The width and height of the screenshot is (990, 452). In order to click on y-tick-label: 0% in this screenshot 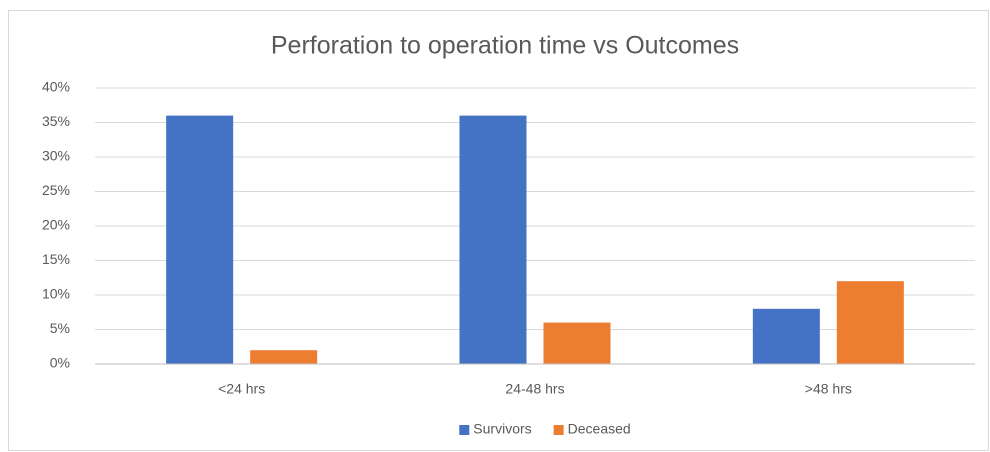, I will do `click(60, 363)`.